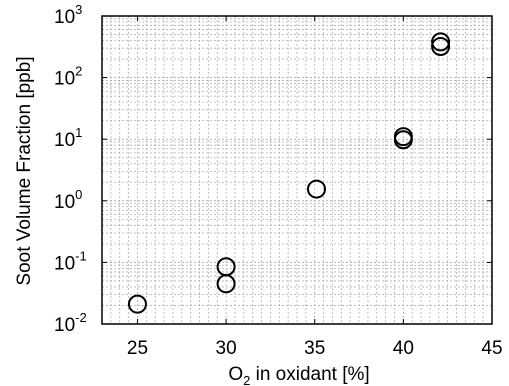 This screenshot has height=386, width=509. I want to click on x-axis-label-suffix: in oxidant [%], so click(309, 374).